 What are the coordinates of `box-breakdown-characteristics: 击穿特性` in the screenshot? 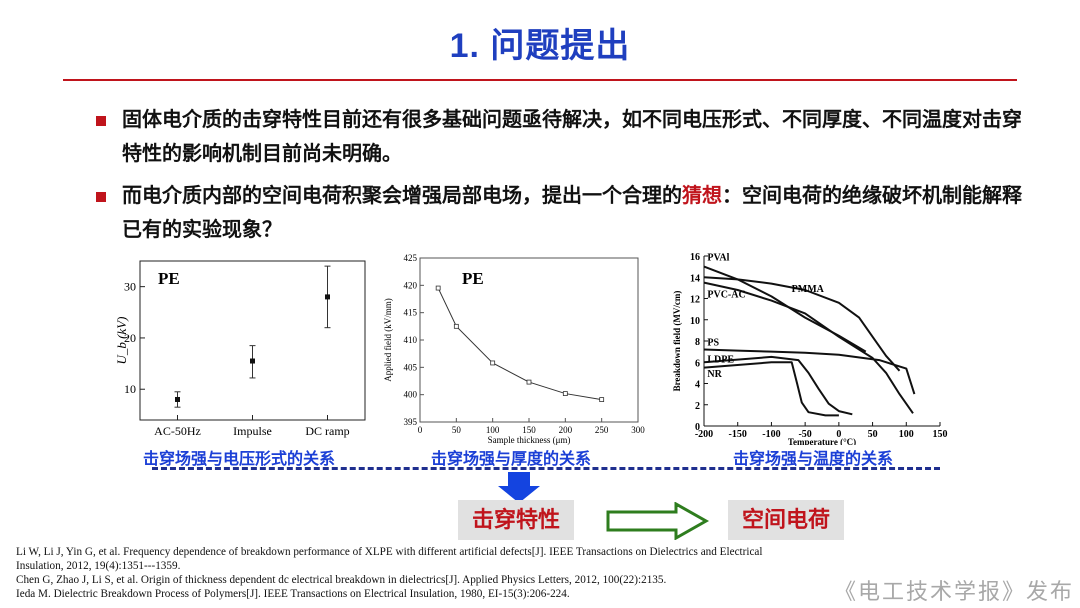 It's located at (516, 520).